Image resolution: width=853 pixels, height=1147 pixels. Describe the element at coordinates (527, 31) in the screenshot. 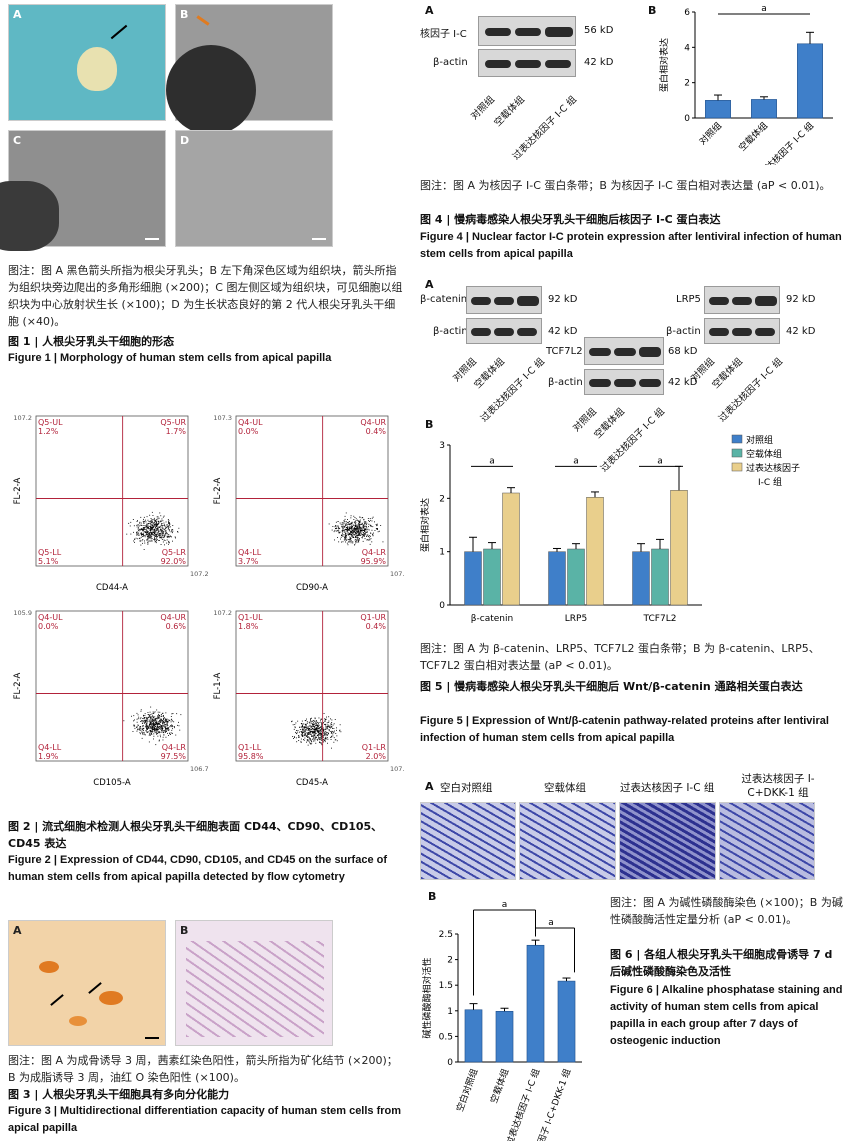

I see `blot-nfic` at that location.